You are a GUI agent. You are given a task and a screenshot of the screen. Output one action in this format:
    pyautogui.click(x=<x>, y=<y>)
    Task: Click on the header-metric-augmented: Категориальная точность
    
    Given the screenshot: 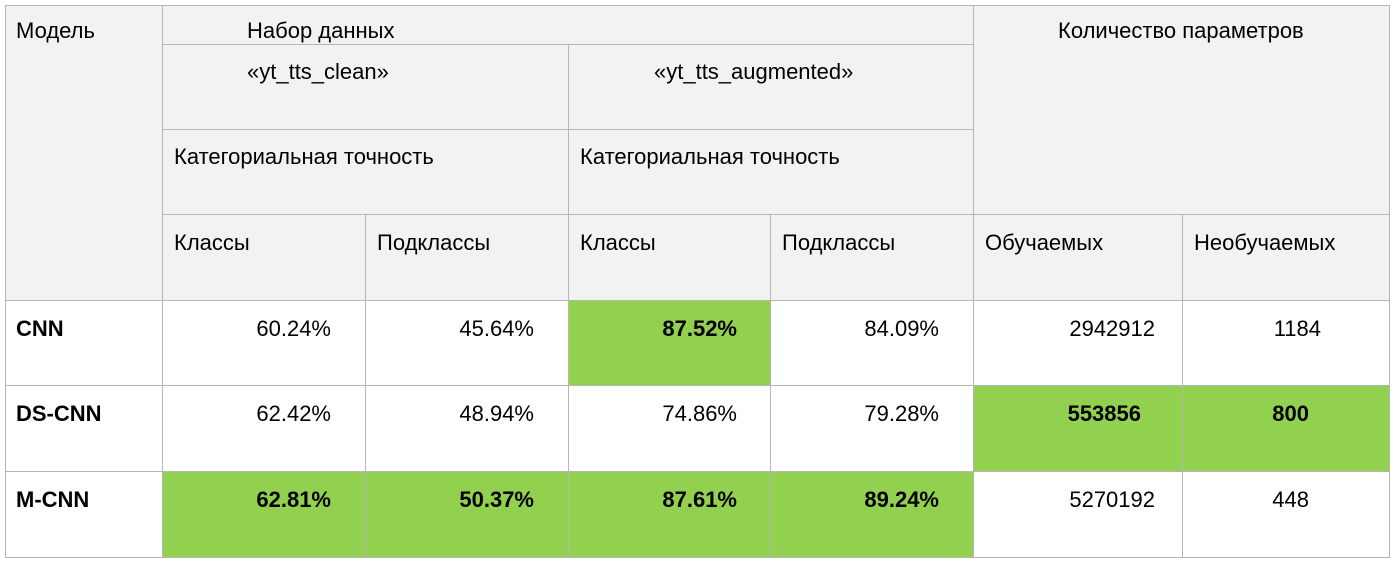 What is the action you would take?
    pyautogui.click(x=710, y=156)
    